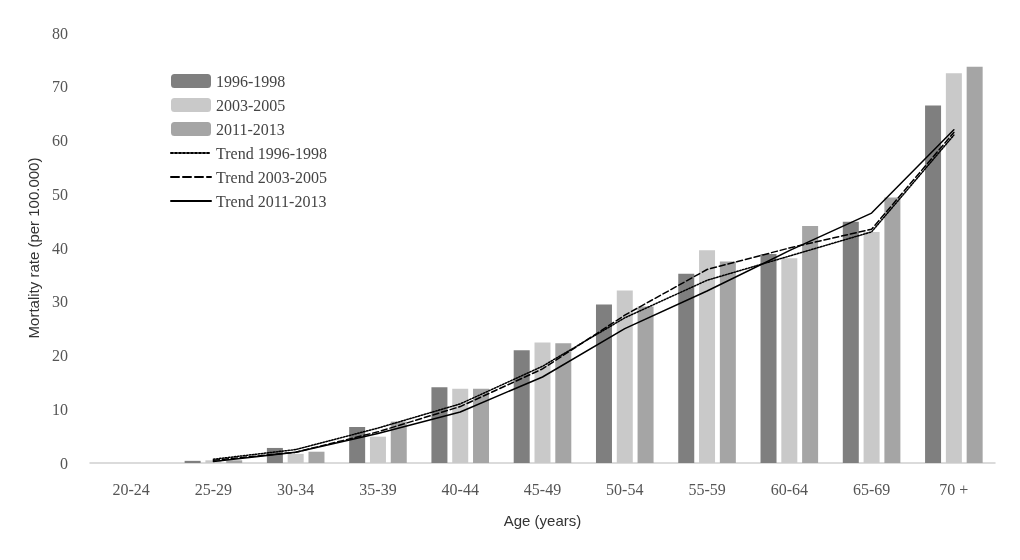 The image size is (1020, 560). Describe the element at coordinates (60, 33) in the screenshot. I see `y-tick-label: 80` at that location.